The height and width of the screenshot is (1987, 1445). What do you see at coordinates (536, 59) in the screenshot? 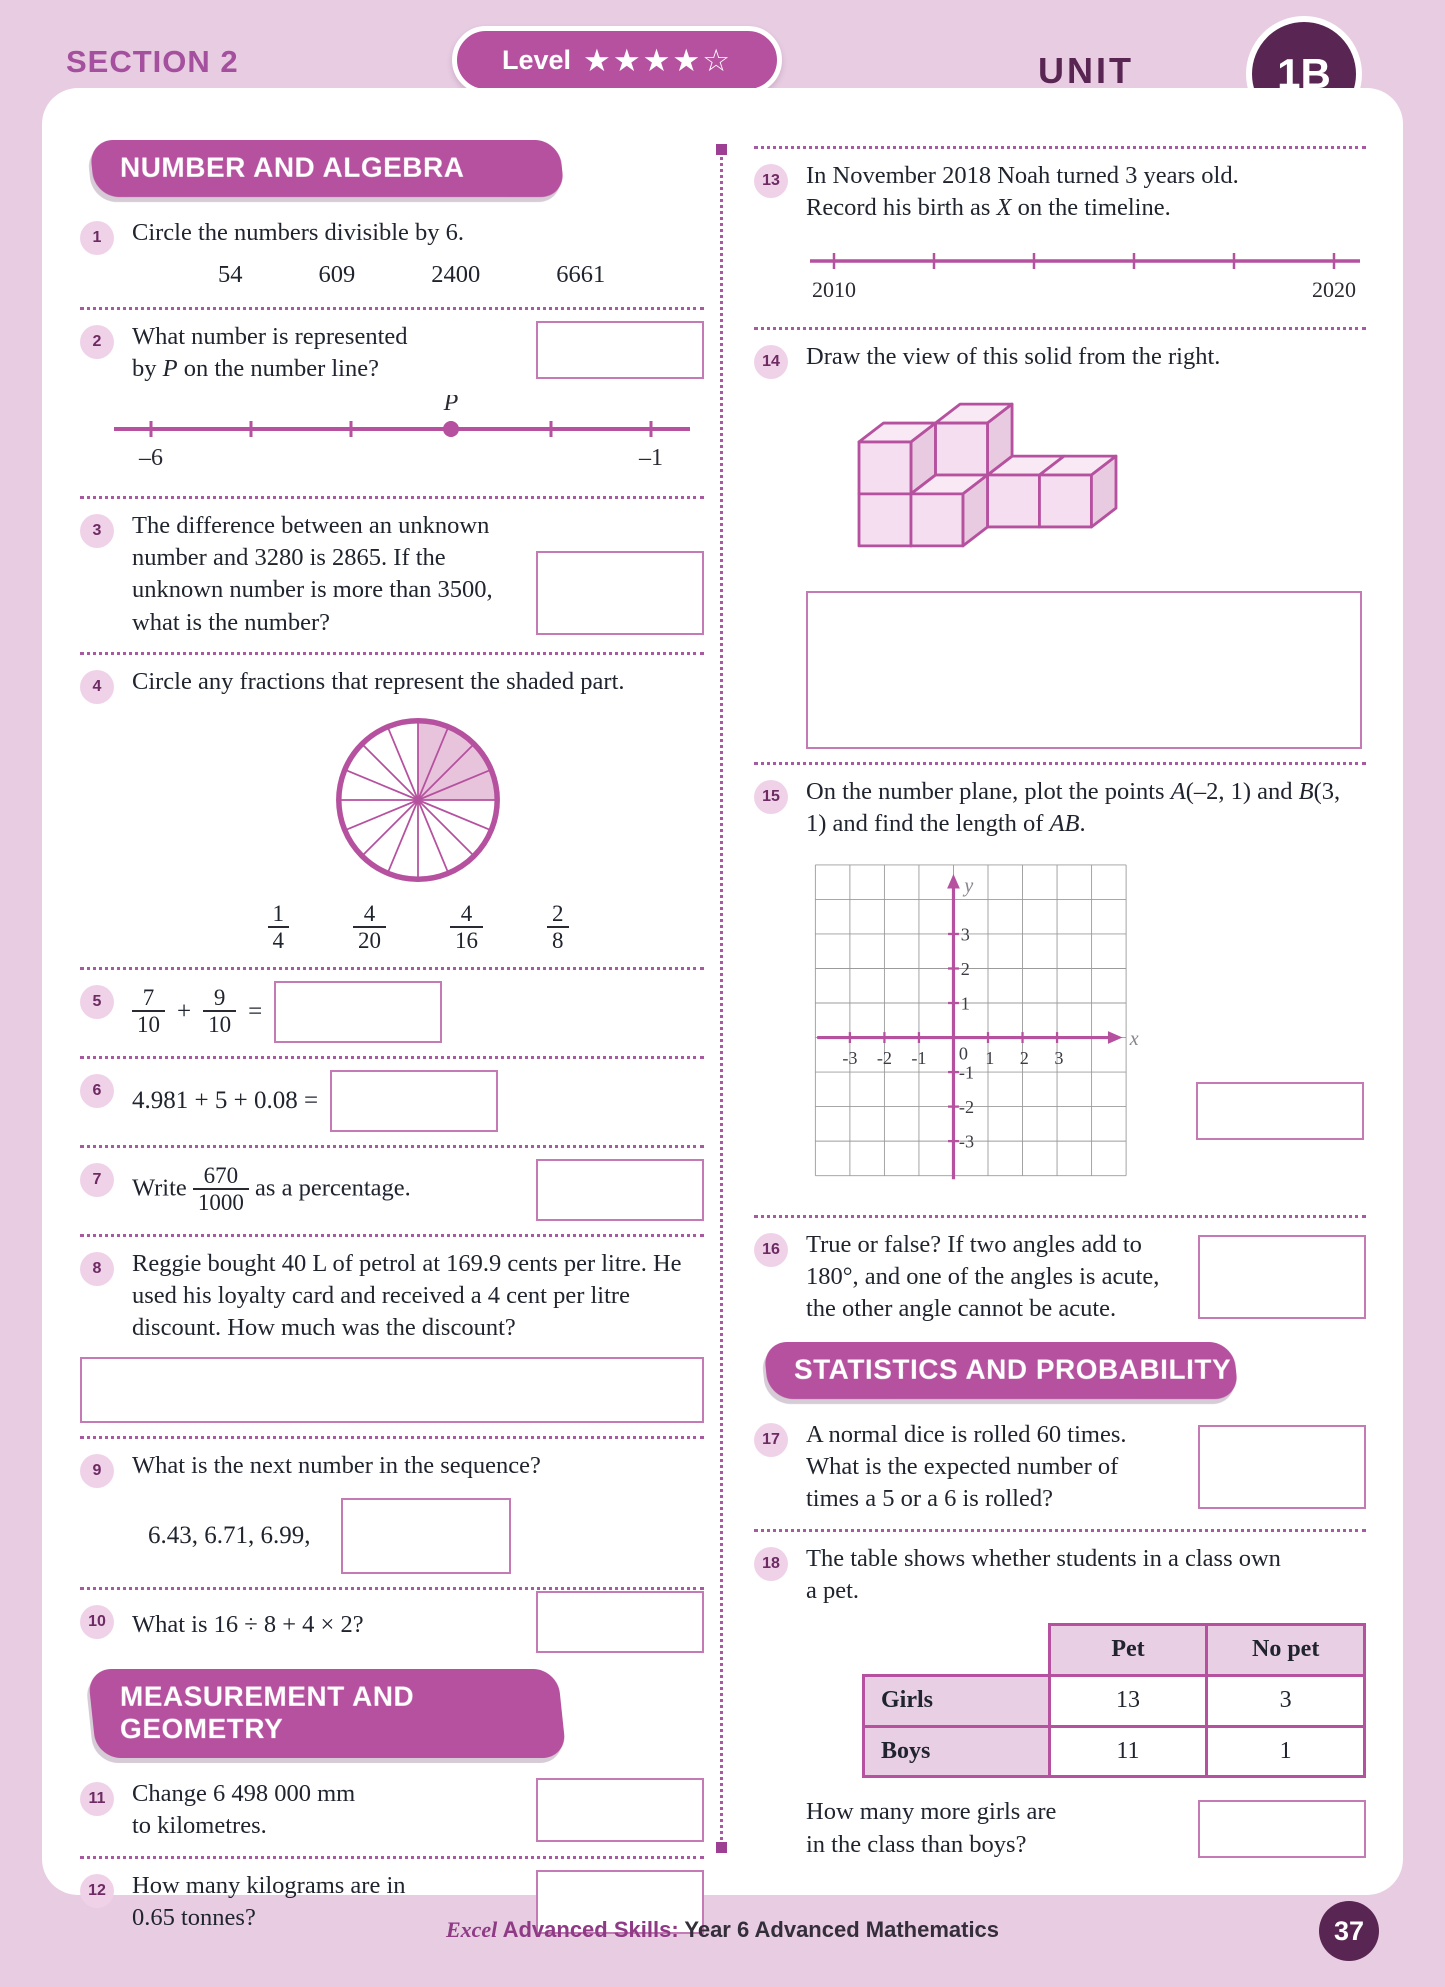
I see `level-label: Level` at bounding box center [536, 59].